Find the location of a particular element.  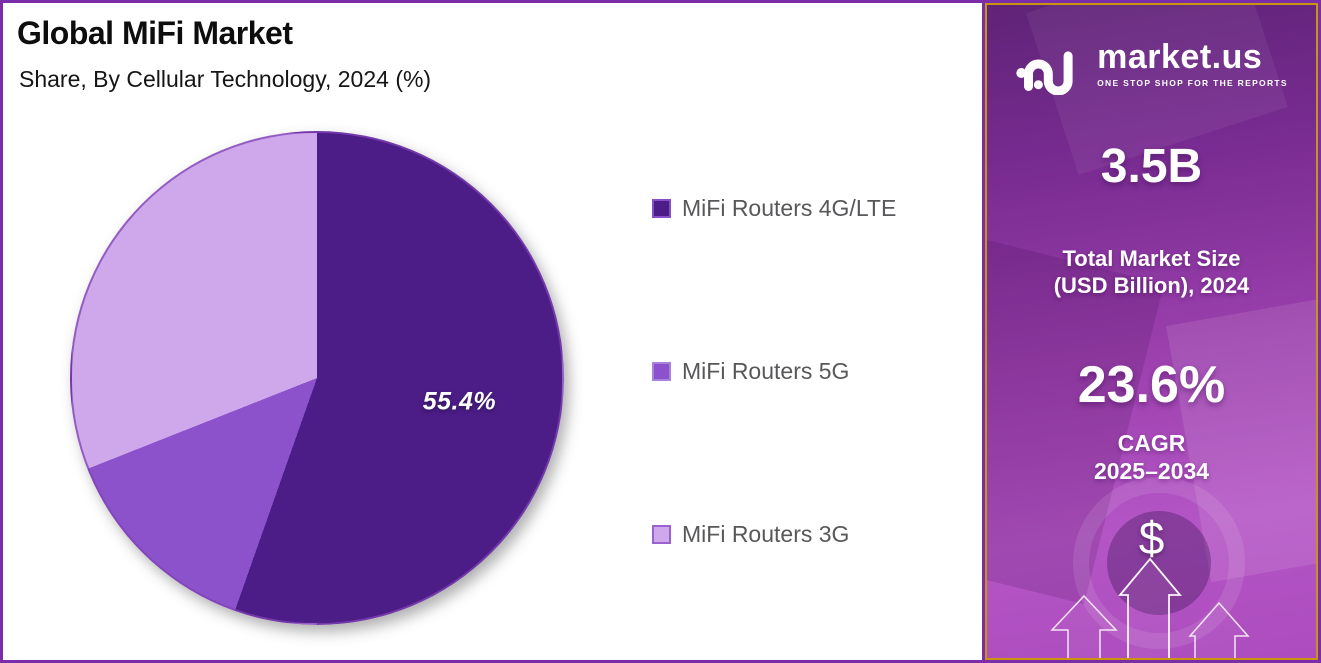

legend-item-3g: MiFi Routers 3G is located at coordinates (817, 534).